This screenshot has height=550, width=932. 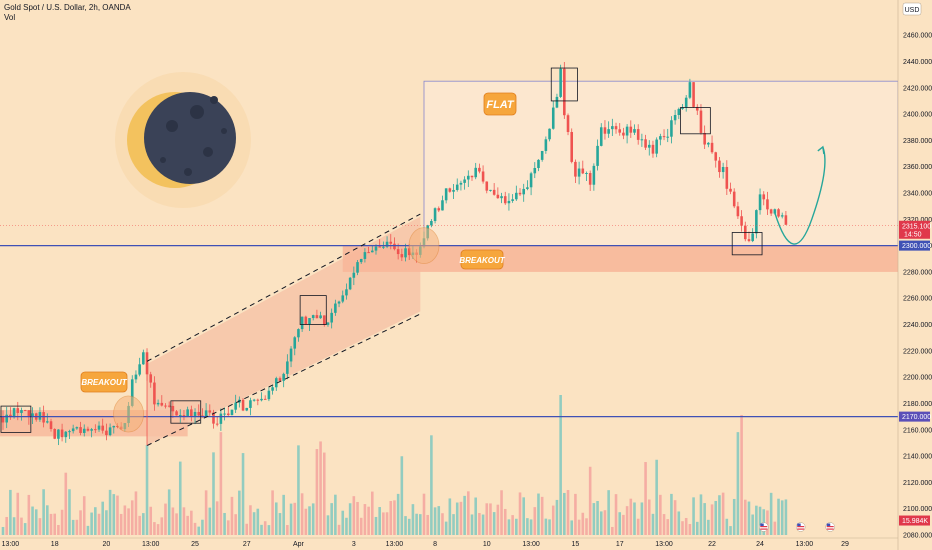 What do you see at coordinates (915, 245) in the screenshot?
I see `upper-level-badge: 2300.000` at bounding box center [915, 245].